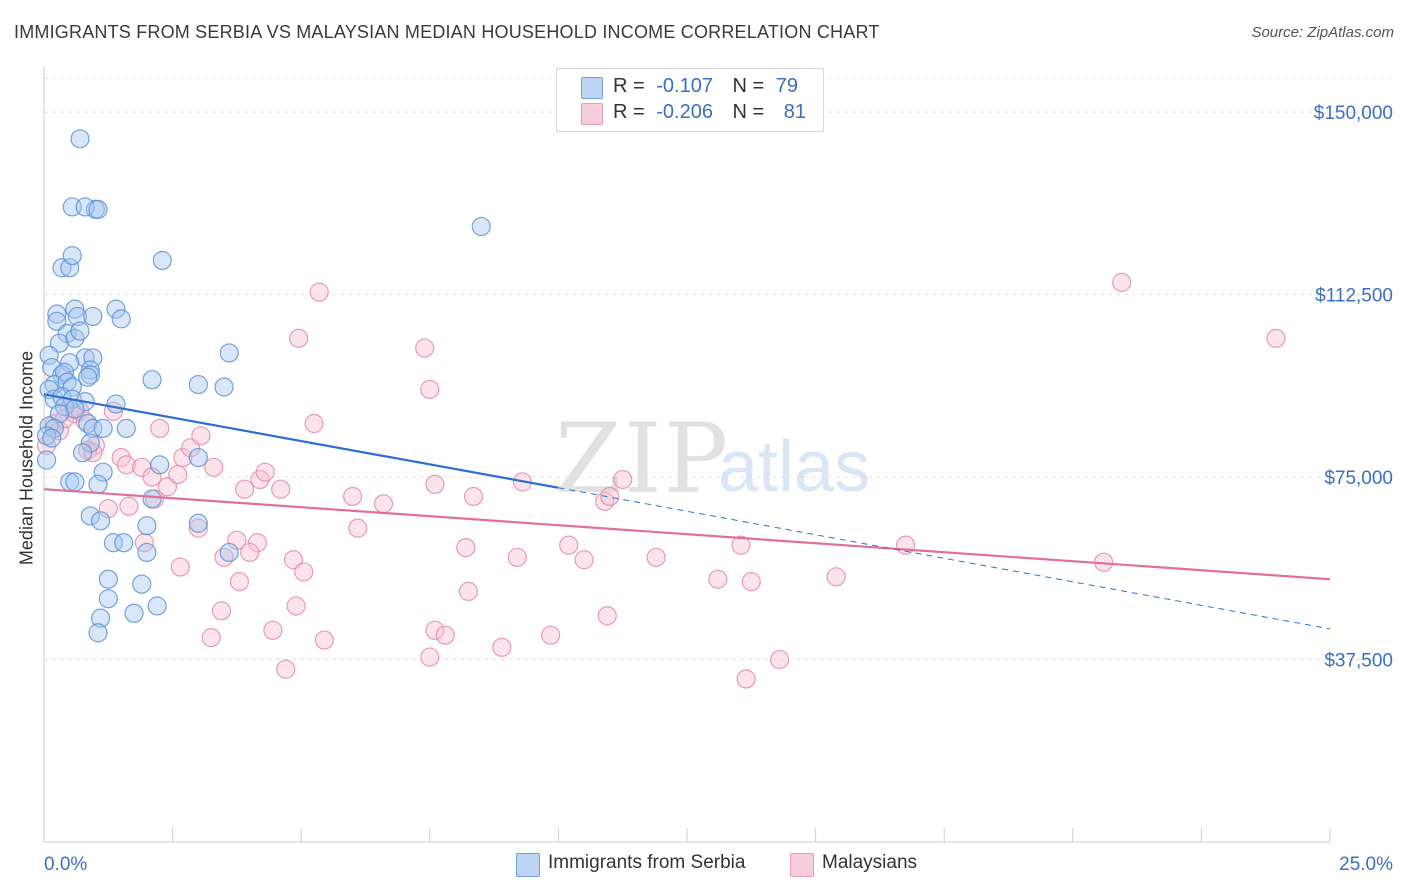 The width and height of the screenshot is (1406, 892). What do you see at coordinates (795, 112) in the screenshot?
I see `legend-n-value-malaysian: 81` at bounding box center [795, 112].